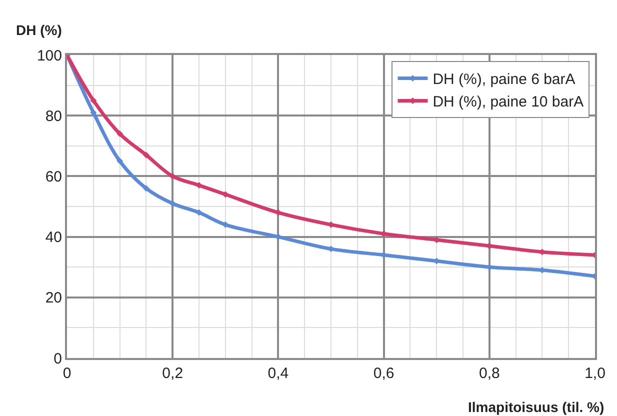 This screenshot has width=617, height=416. Describe the element at coordinates (278, 373) in the screenshot. I see `x-tick-label: 0,4` at that location.